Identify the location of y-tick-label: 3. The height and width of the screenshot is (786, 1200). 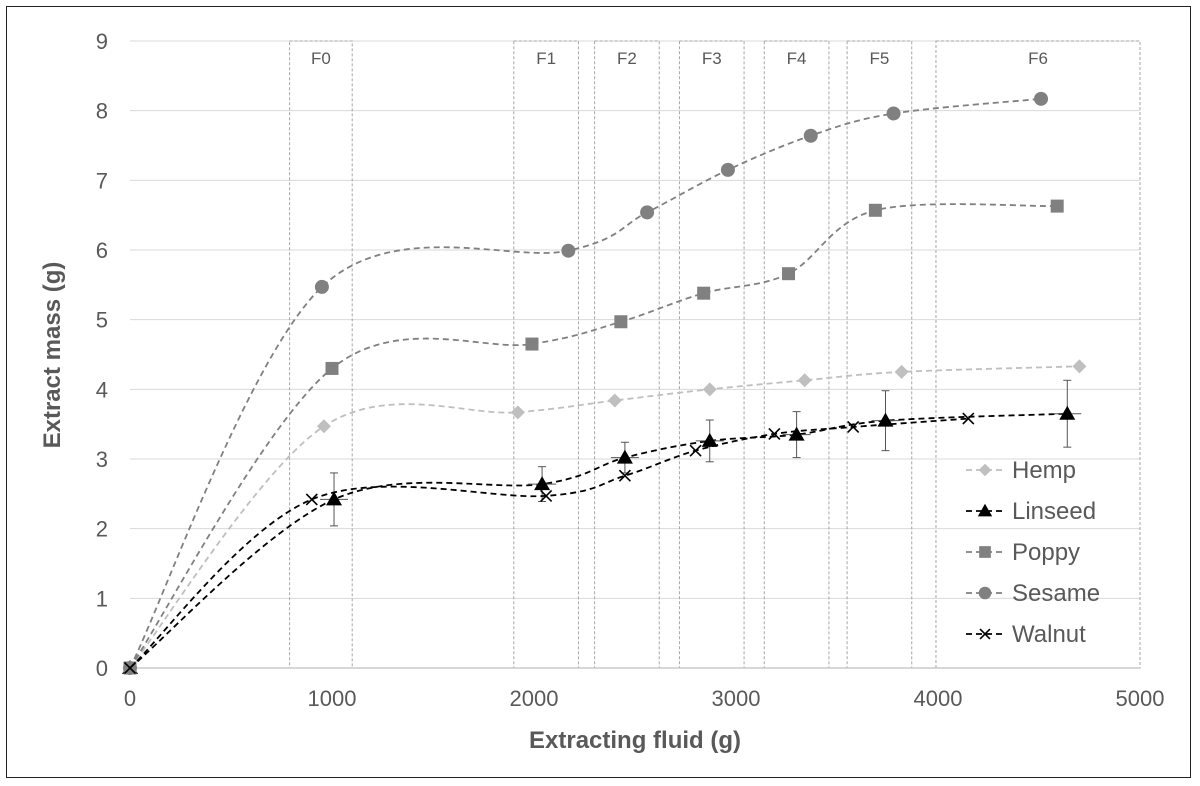
(102, 459).